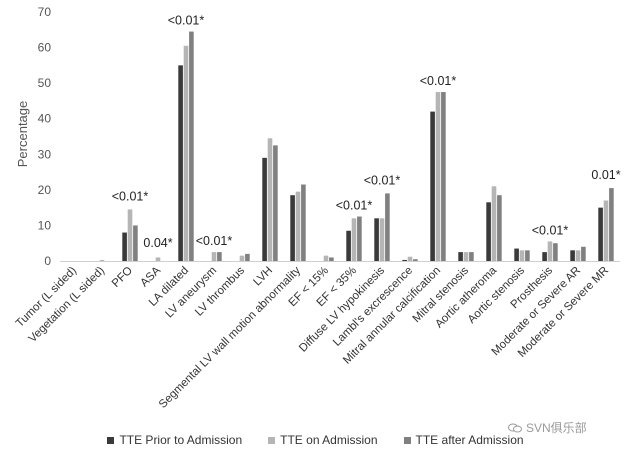 The height and width of the screenshot is (459, 631). I want to click on y-tick-label: 60, so click(45, 48).